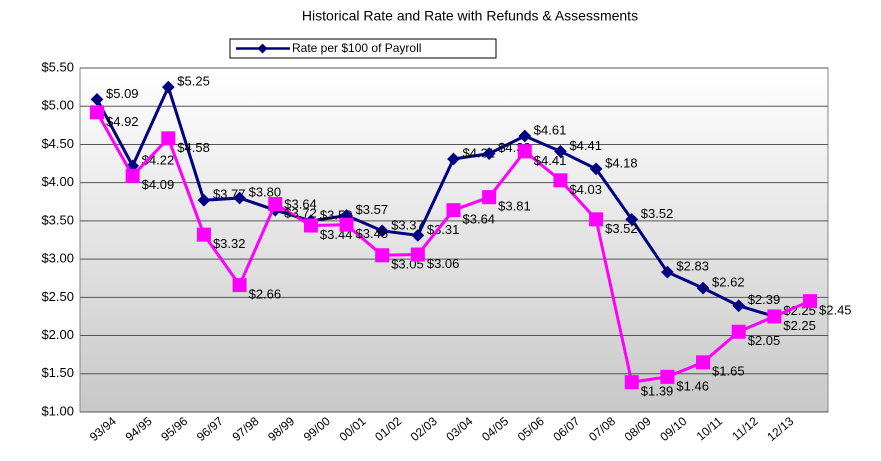 The height and width of the screenshot is (461, 881). Describe the element at coordinates (372, 233) in the screenshot. I see `data-label: $3.45` at that location.